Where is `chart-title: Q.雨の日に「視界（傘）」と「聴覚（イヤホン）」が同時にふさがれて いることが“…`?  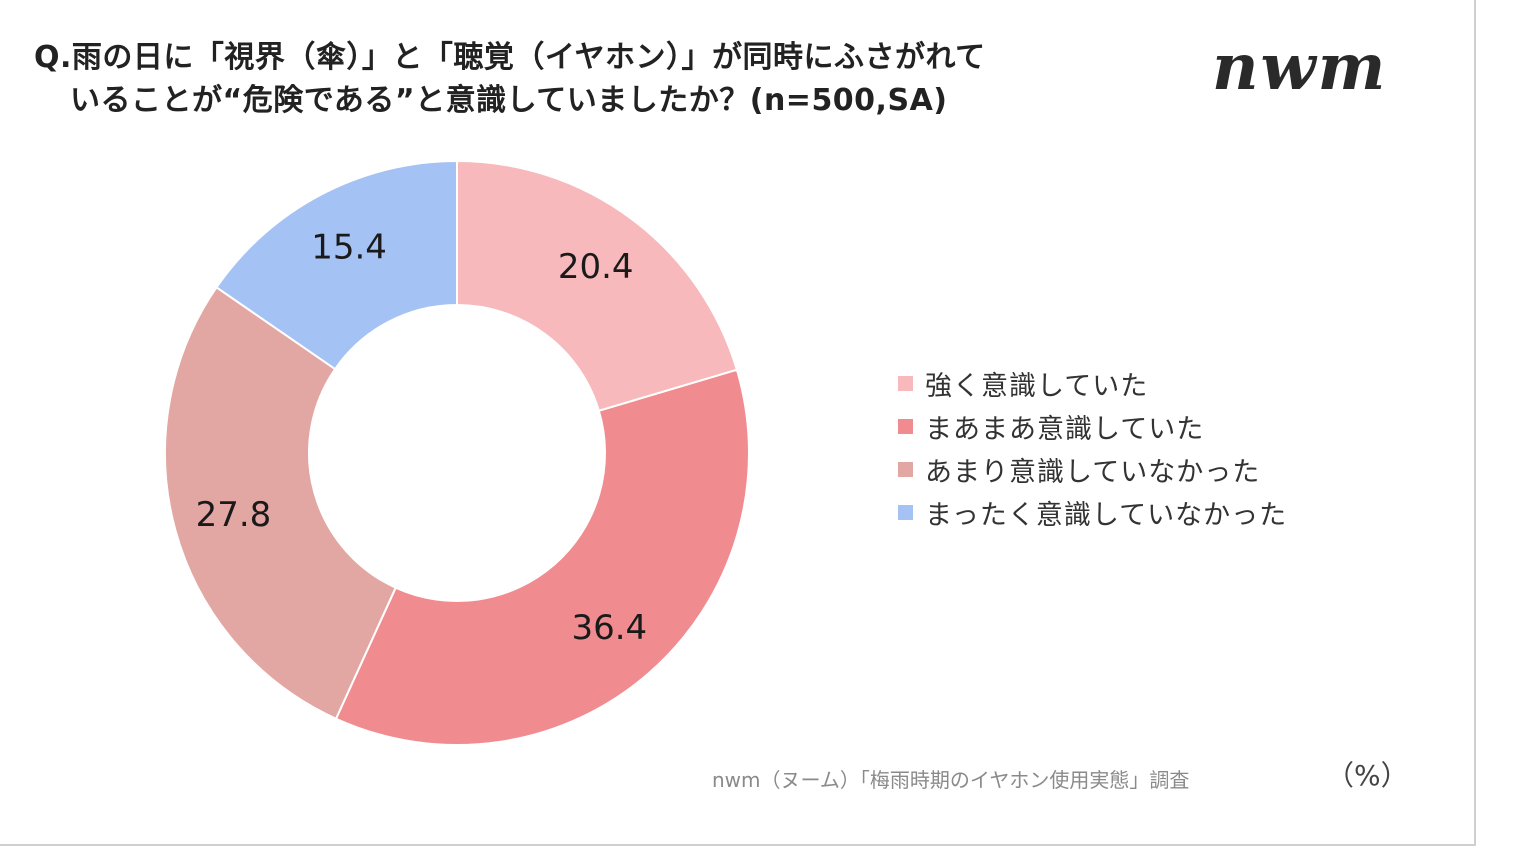 chart-title: Q.雨の日に「視界（傘）」と「聴覚（イヤホン）」が同時にふさがれて いることが“… is located at coordinates (609, 79).